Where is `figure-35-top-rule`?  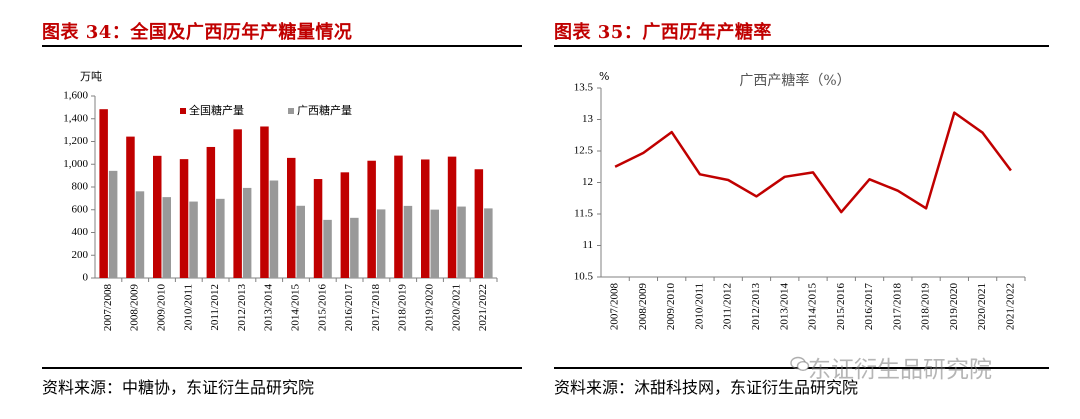 figure-35-top-rule is located at coordinates (801, 46).